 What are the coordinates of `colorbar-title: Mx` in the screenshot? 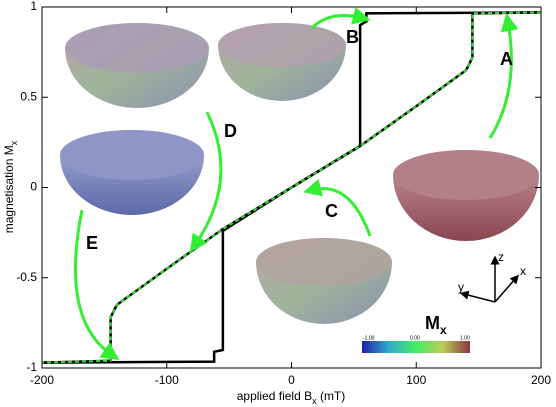 It's located at (436, 325).